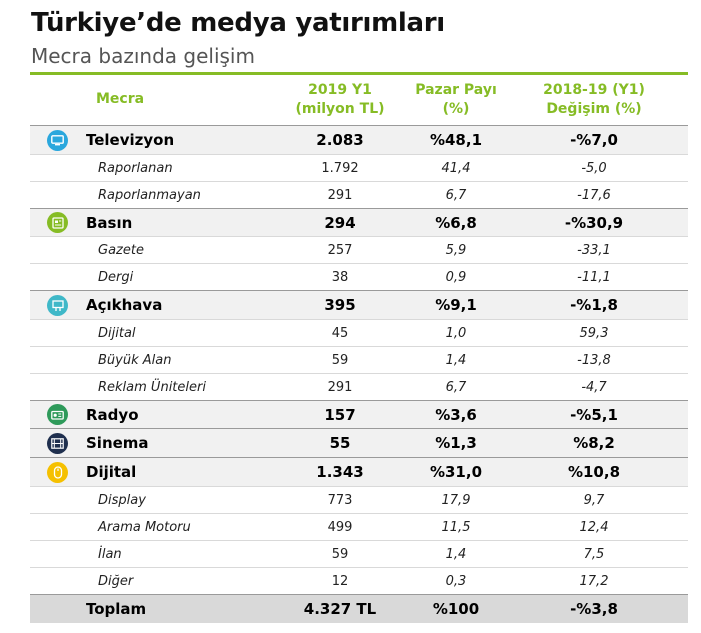  I want to click on value-pazar-payi: 11,5, so click(456, 527).